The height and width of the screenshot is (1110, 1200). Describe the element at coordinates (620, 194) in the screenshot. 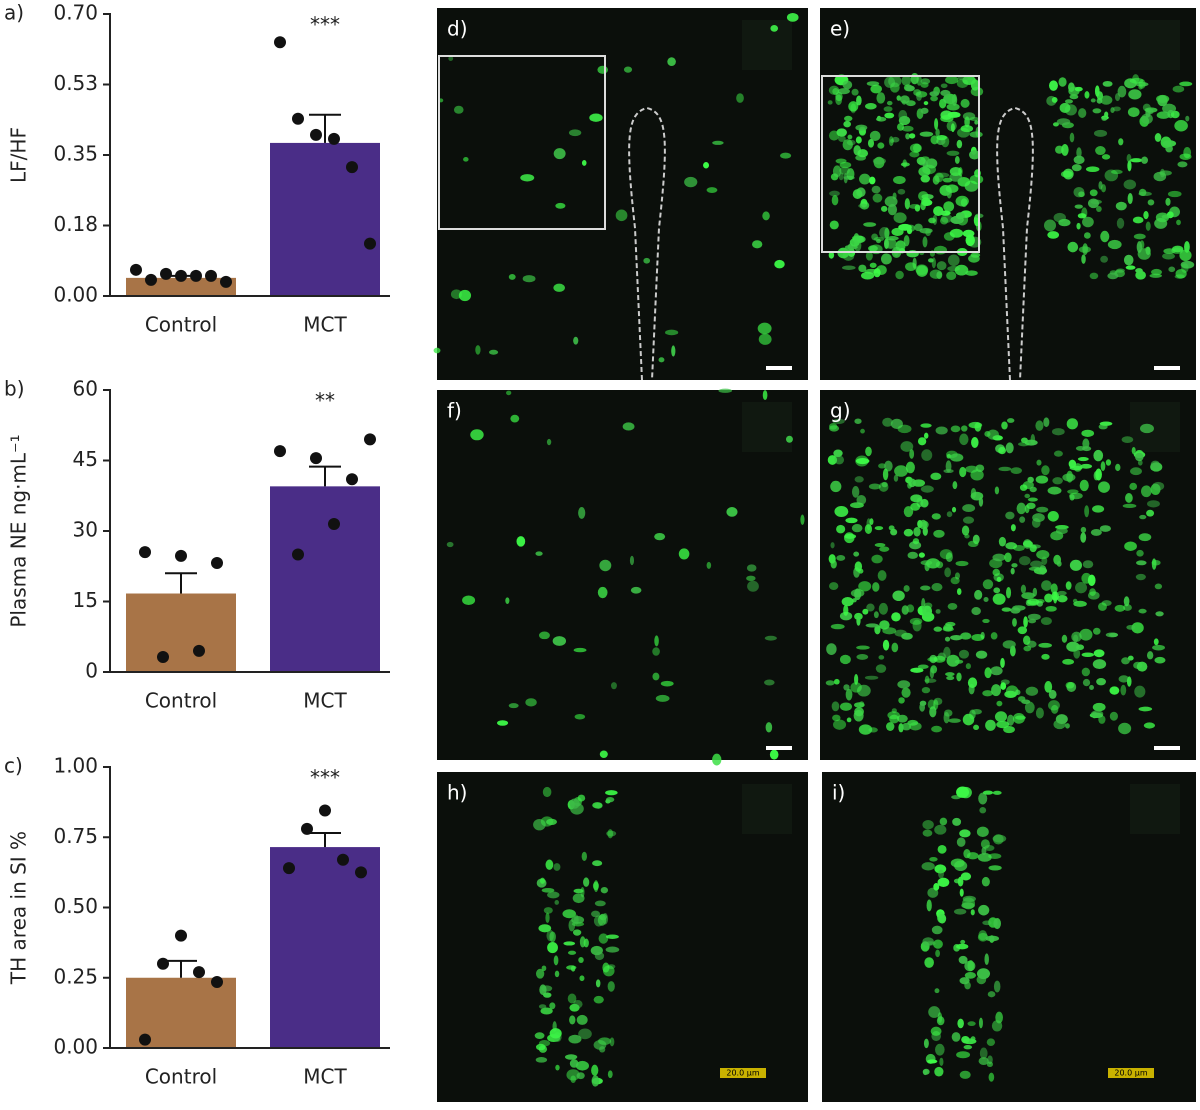

I see `micrograph-panel: d)` at that location.